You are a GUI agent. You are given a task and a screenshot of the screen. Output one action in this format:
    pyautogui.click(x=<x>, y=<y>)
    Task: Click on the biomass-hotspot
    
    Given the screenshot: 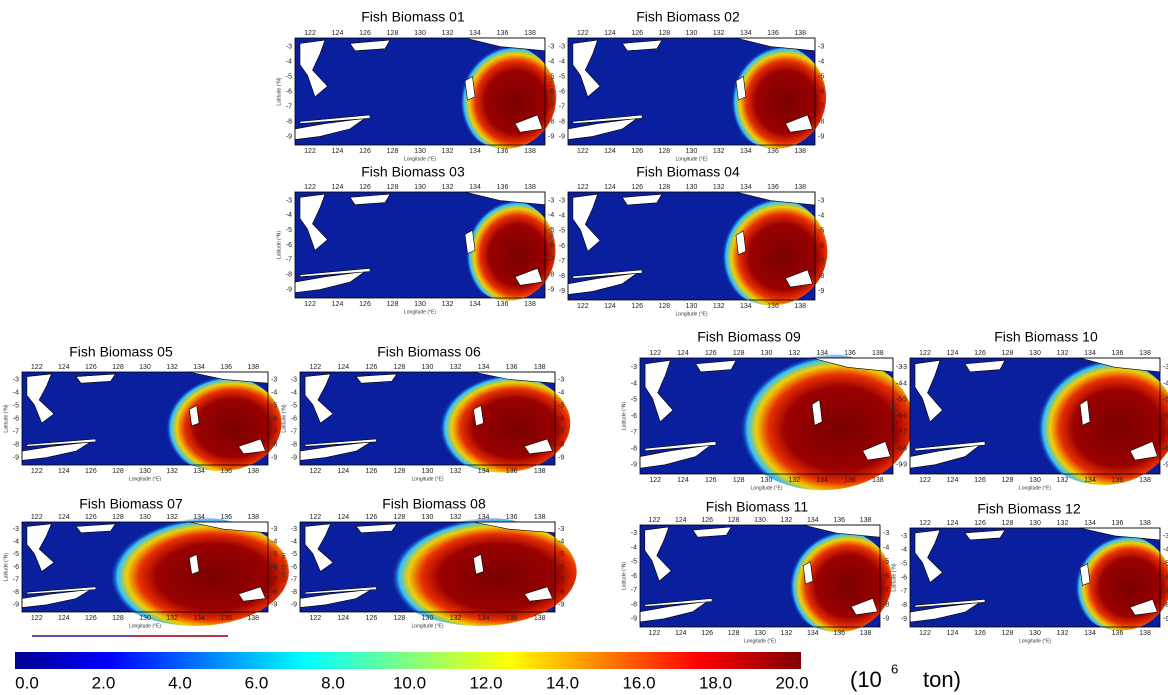 What is the action you would take?
    pyautogui.click(x=772, y=251)
    